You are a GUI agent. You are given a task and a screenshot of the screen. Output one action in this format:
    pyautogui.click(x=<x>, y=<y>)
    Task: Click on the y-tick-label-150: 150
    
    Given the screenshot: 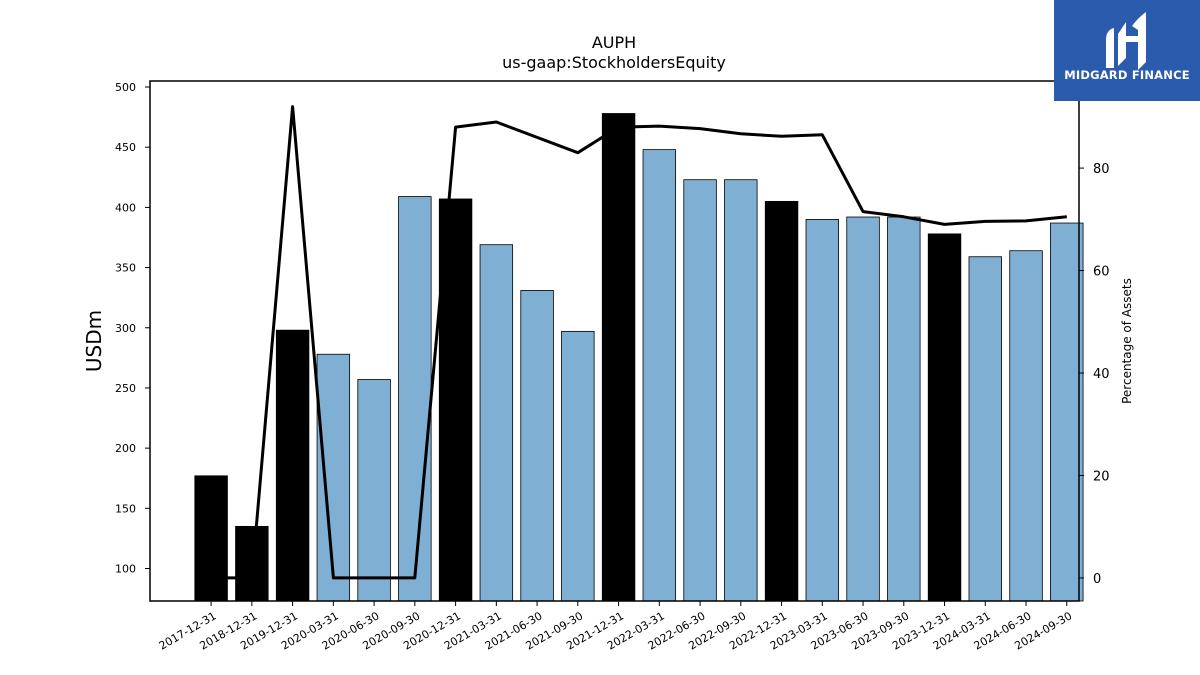 What is the action you would take?
    pyautogui.click(x=125, y=508)
    